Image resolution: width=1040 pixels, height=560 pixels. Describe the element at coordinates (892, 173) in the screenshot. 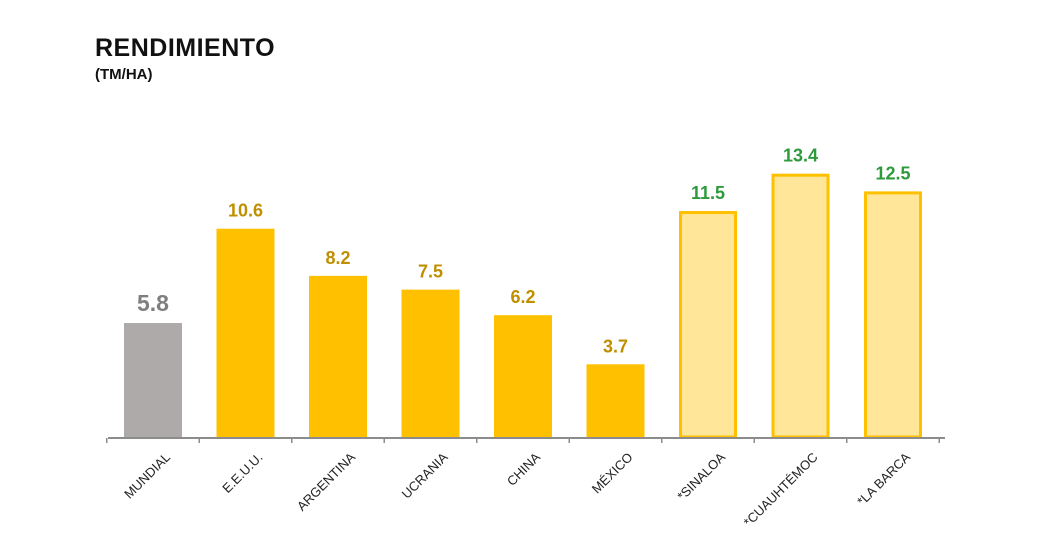

I see `value-label-la-barca: 12.5` at that location.